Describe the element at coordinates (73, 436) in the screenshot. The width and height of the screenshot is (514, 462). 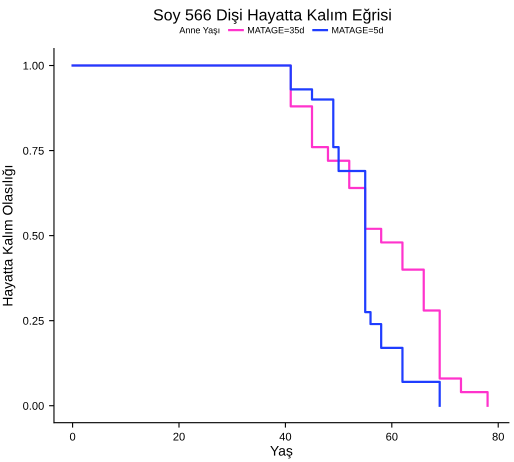
I see `x-tick-label: 0` at that location.